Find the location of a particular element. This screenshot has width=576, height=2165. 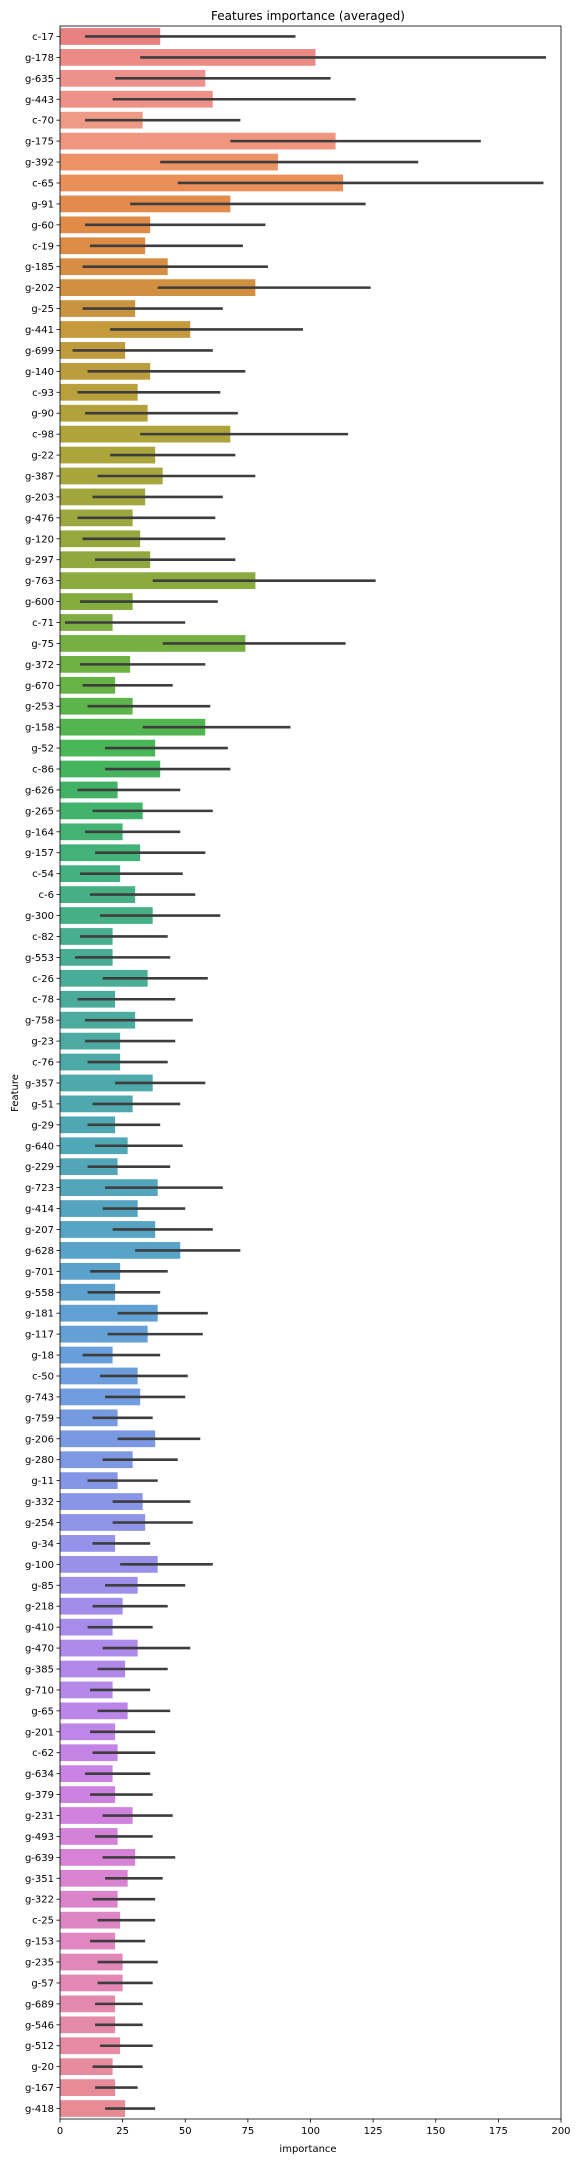

y-tick-label: g-351 is located at coordinates (39, 1879).